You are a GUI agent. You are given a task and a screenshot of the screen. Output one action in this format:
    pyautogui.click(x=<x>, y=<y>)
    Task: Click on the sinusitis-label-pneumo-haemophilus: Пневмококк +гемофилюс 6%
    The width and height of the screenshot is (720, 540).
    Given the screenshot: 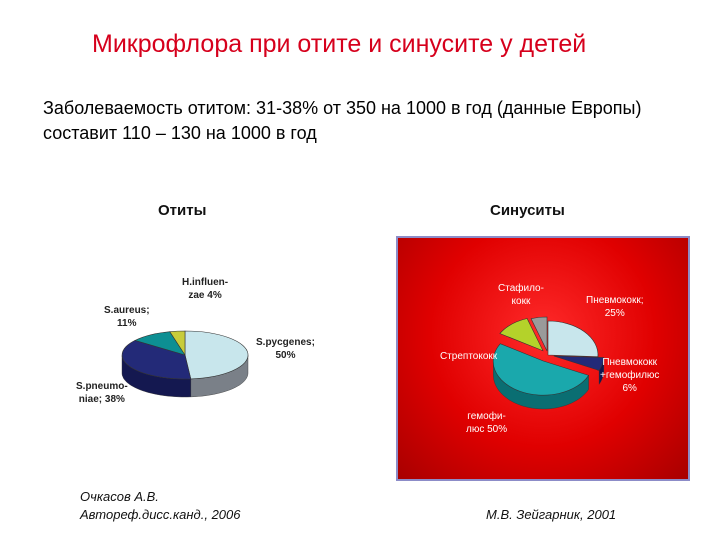 What is the action you would take?
    pyautogui.click(x=629, y=375)
    